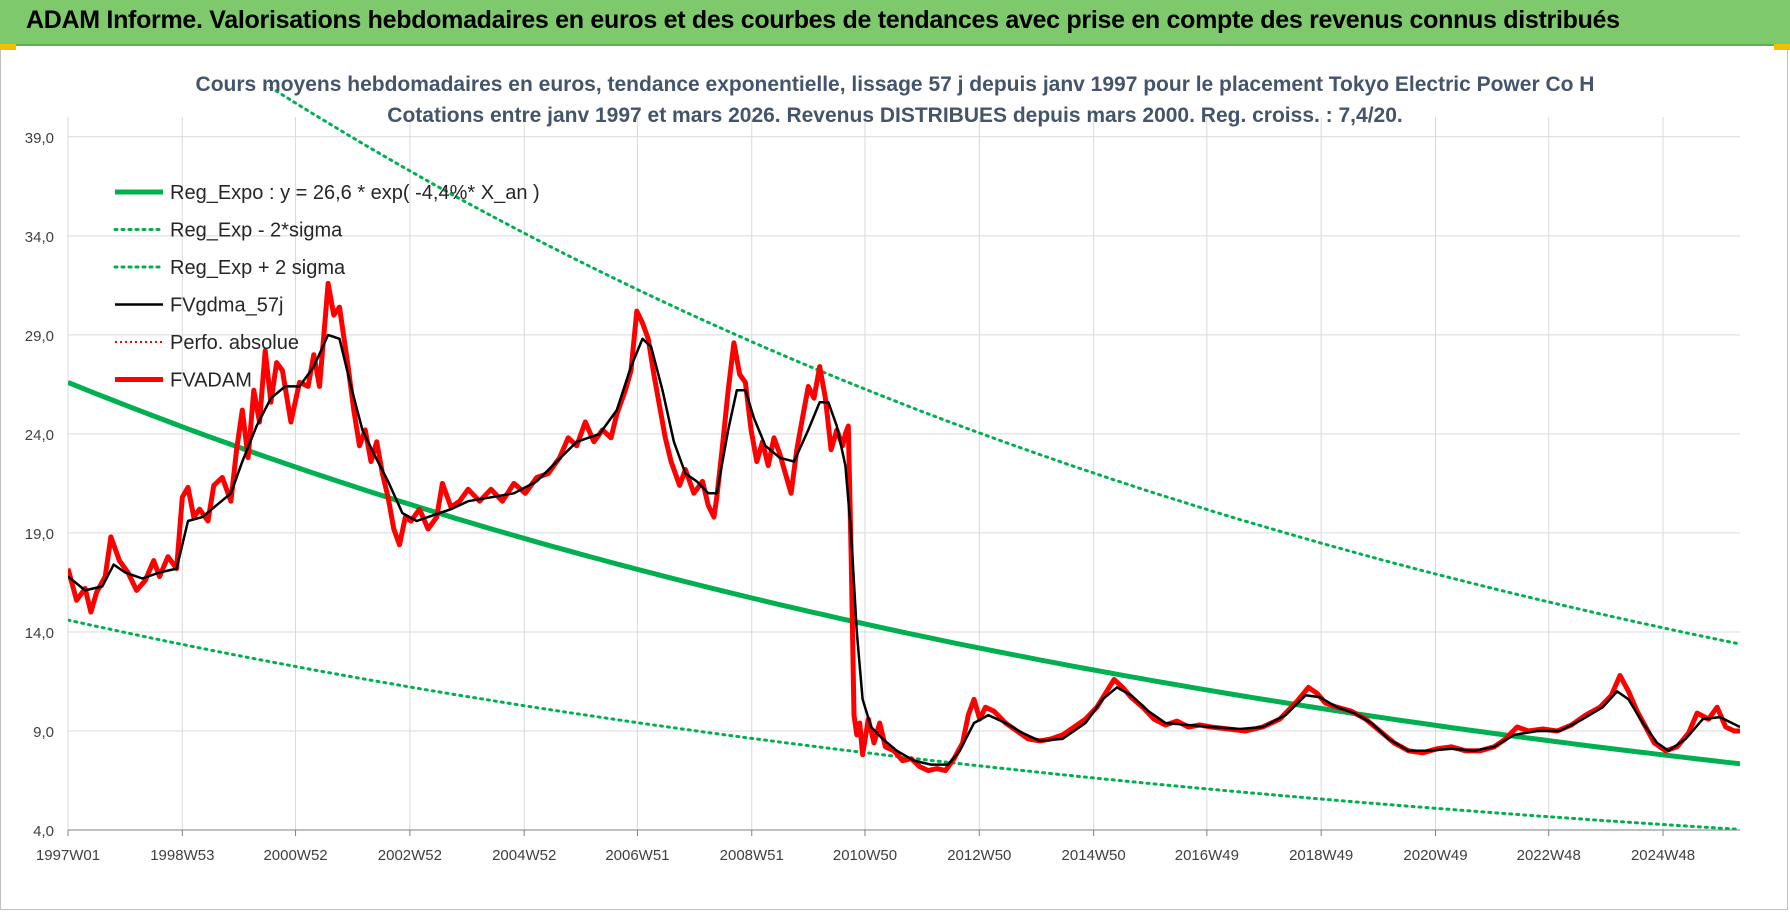 The image size is (1790, 912). Describe the element at coordinates (39, 633) in the screenshot. I see `y-tick-label: 14,0` at that location.